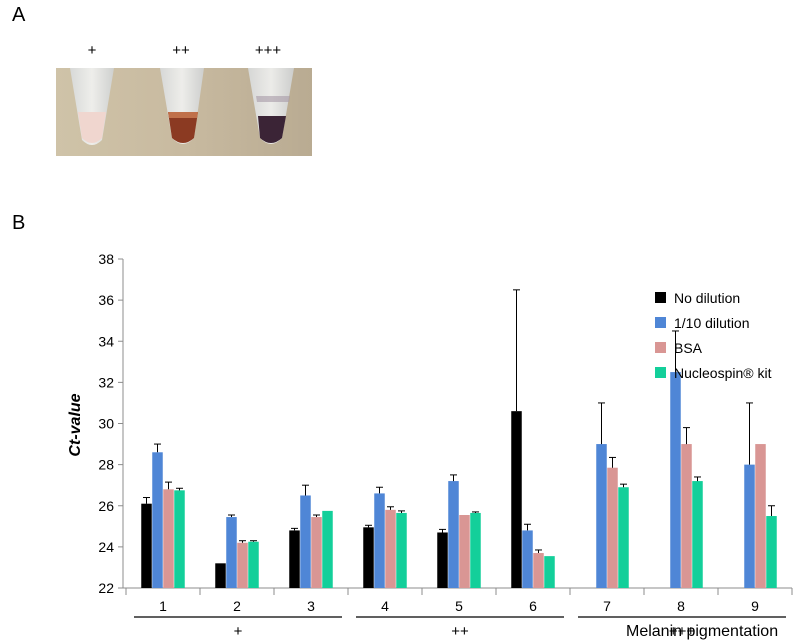 This screenshot has width=812, height=643. I want to click on group-label-0: +, so click(238, 631).